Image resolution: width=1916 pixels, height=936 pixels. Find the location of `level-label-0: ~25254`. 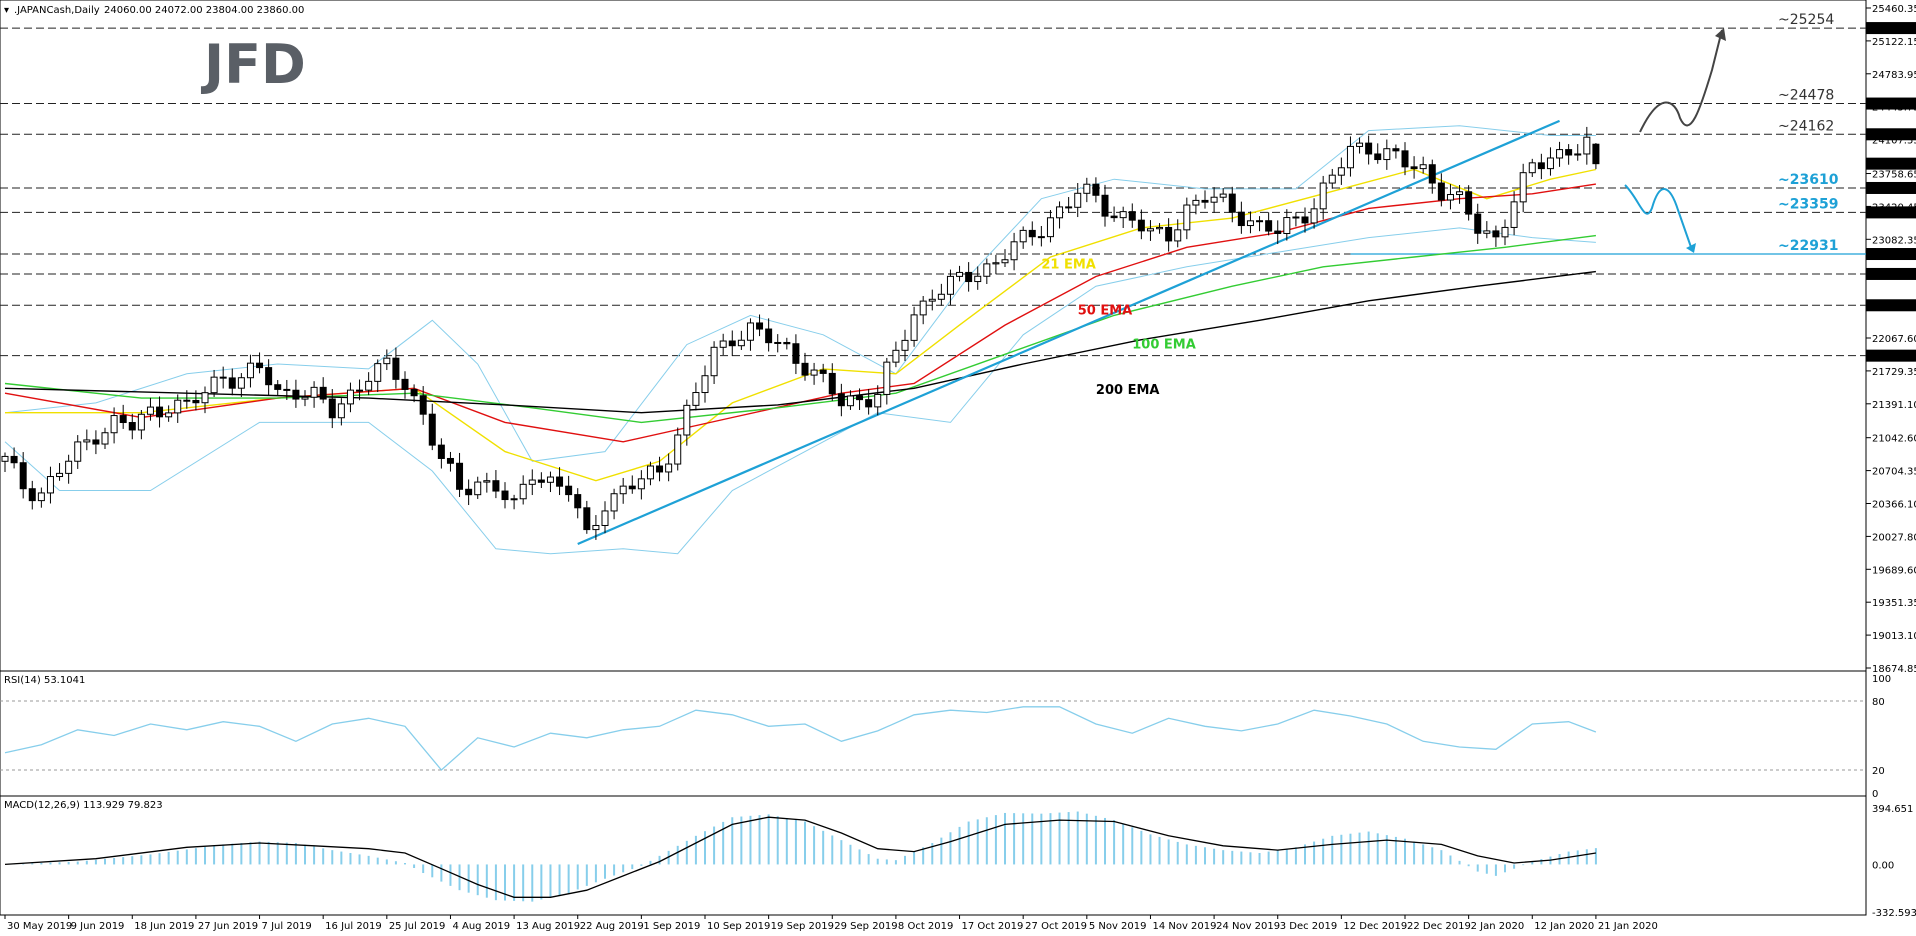

level-label-0: ~25254 is located at coordinates (1806, 20).